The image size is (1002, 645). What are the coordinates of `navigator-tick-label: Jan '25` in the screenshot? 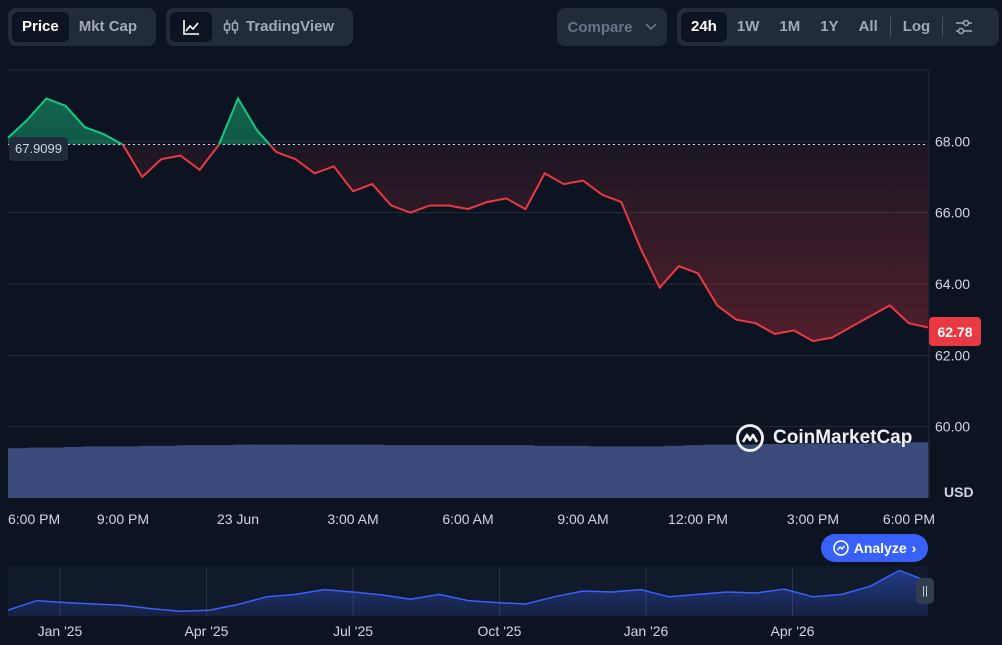 It's located at (60, 631).